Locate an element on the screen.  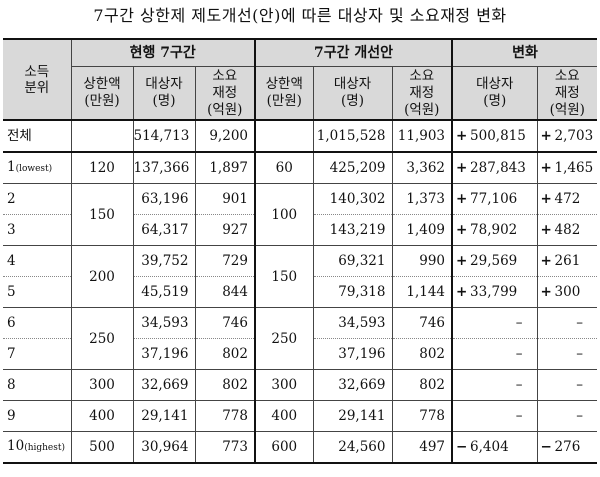
current-cap-cell: 200 is located at coordinates (101, 276).